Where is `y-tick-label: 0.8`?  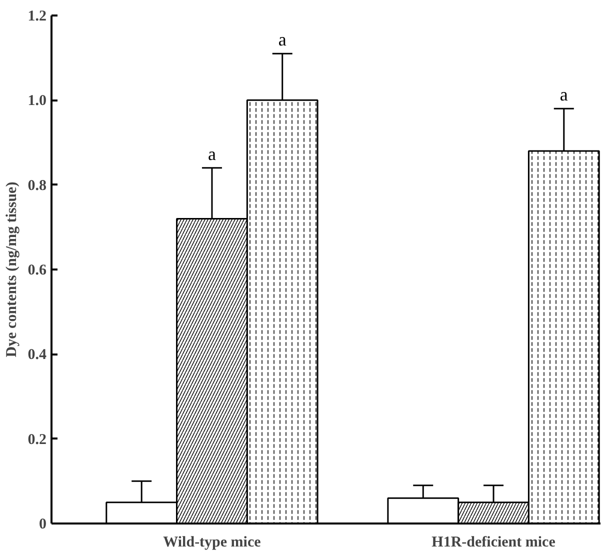
y-tick-label: 0.8 is located at coordinates (37, 186).